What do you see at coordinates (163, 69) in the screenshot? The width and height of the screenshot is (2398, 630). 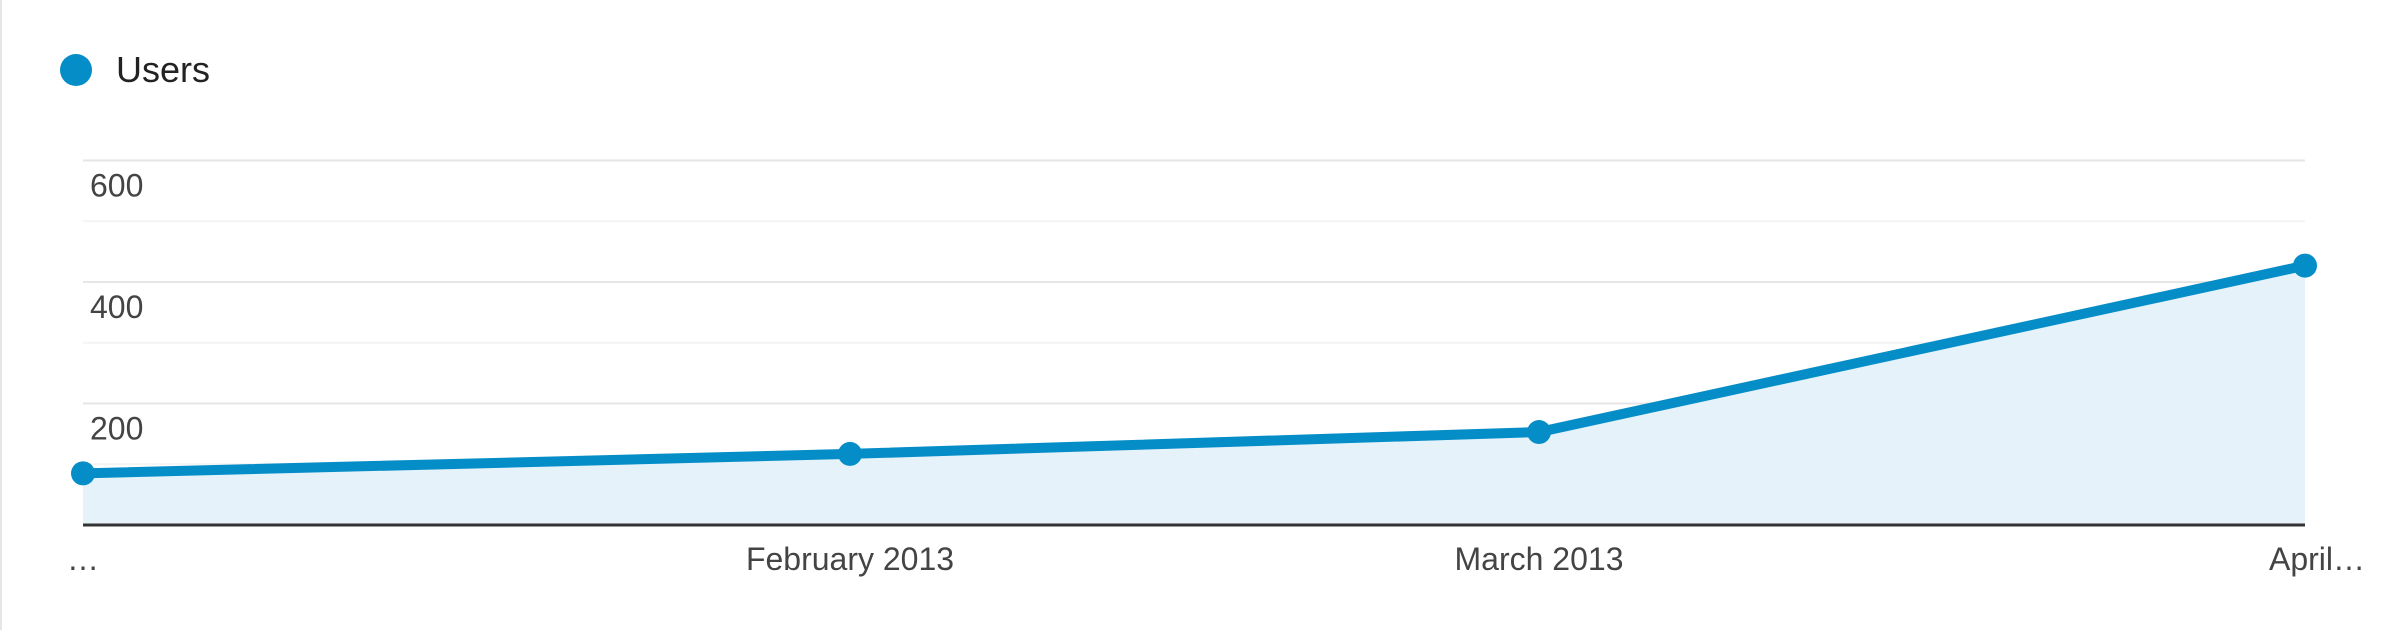 I see `legend-label-users: Users` at bounding box center [163, 69].